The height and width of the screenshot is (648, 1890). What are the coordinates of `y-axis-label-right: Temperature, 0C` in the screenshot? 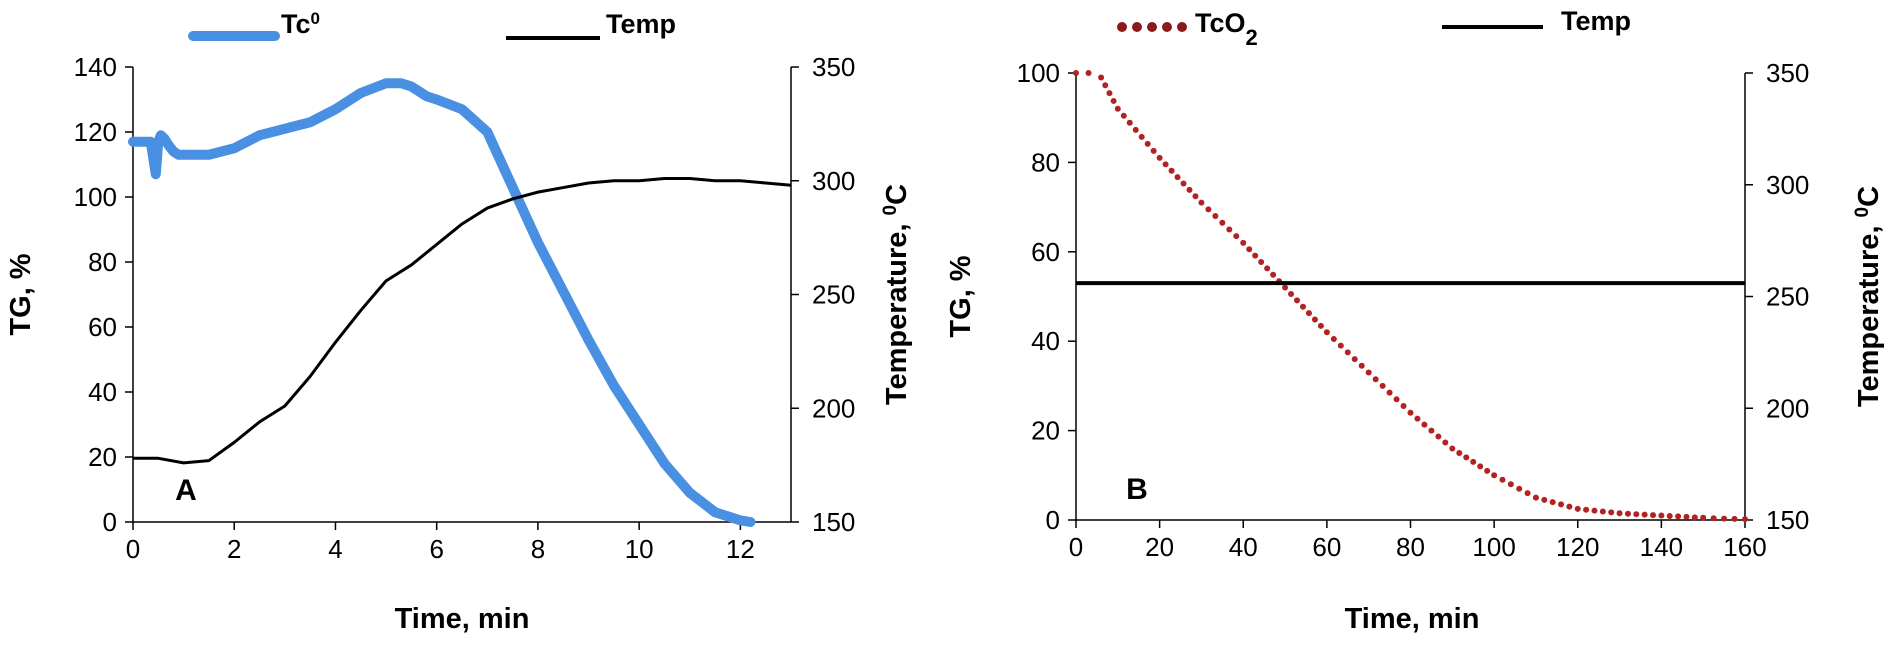 It's located at (897, 294).